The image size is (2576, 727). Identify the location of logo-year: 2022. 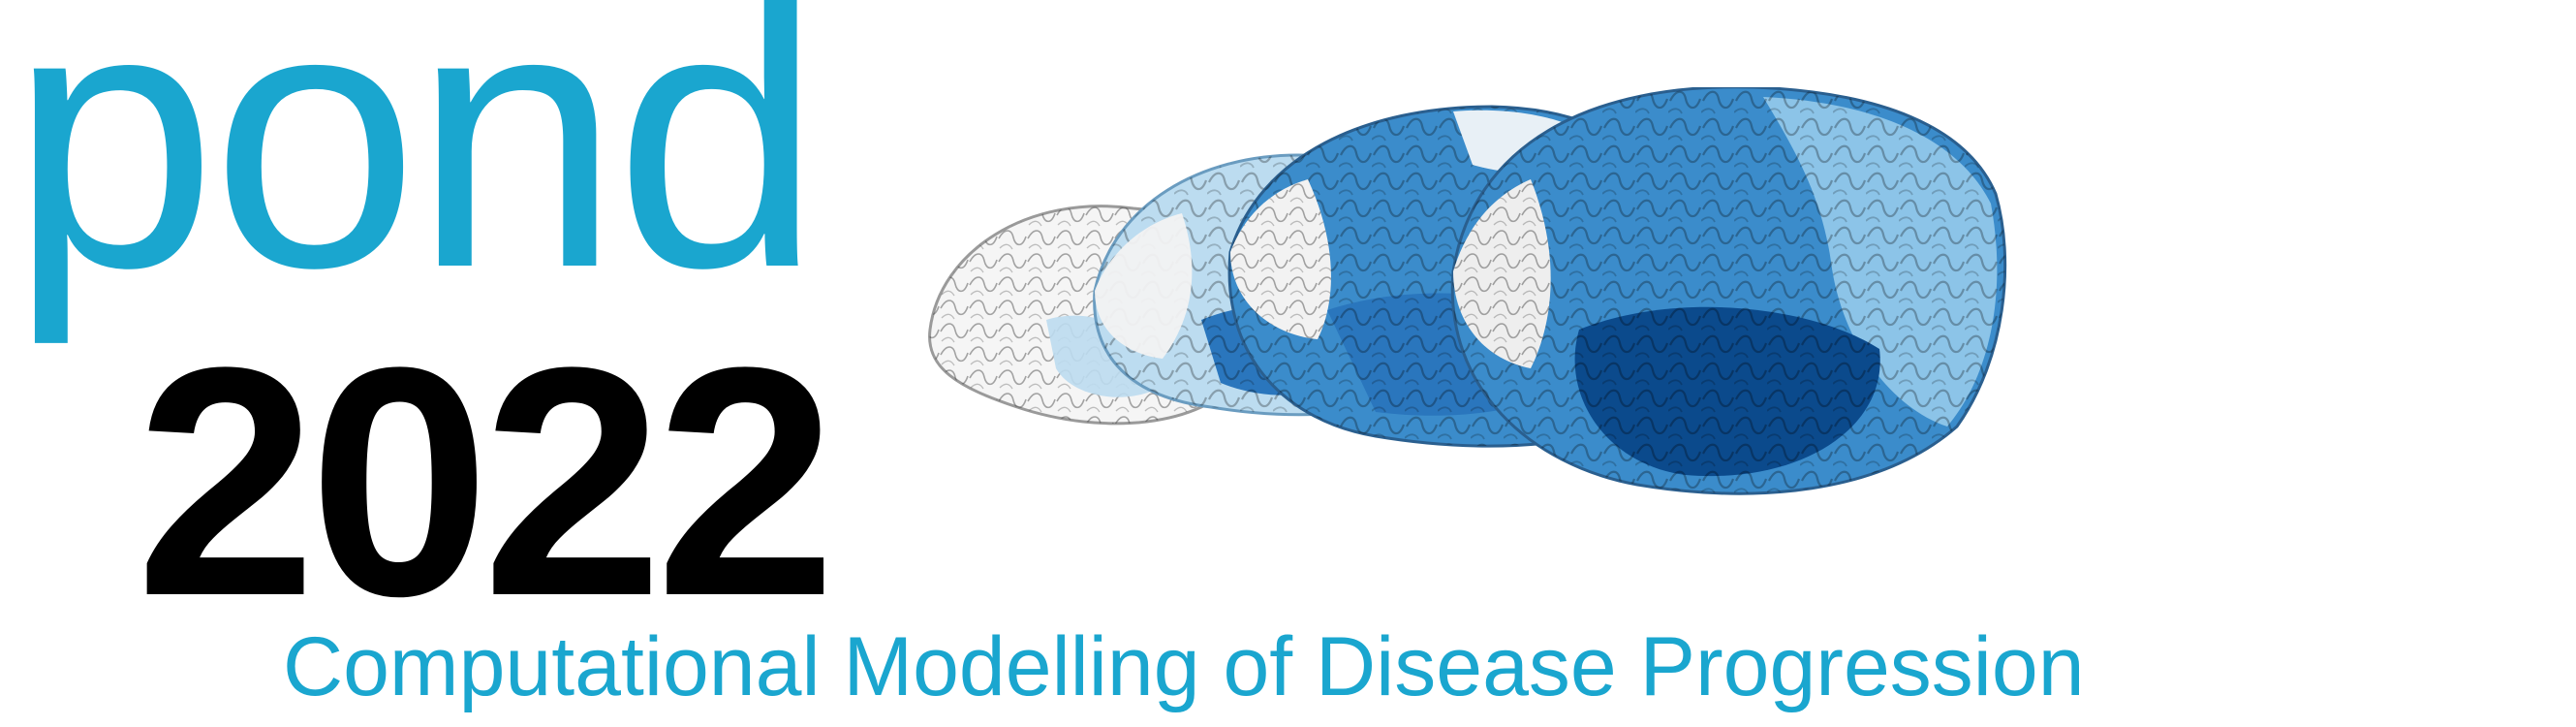
(486, 482).